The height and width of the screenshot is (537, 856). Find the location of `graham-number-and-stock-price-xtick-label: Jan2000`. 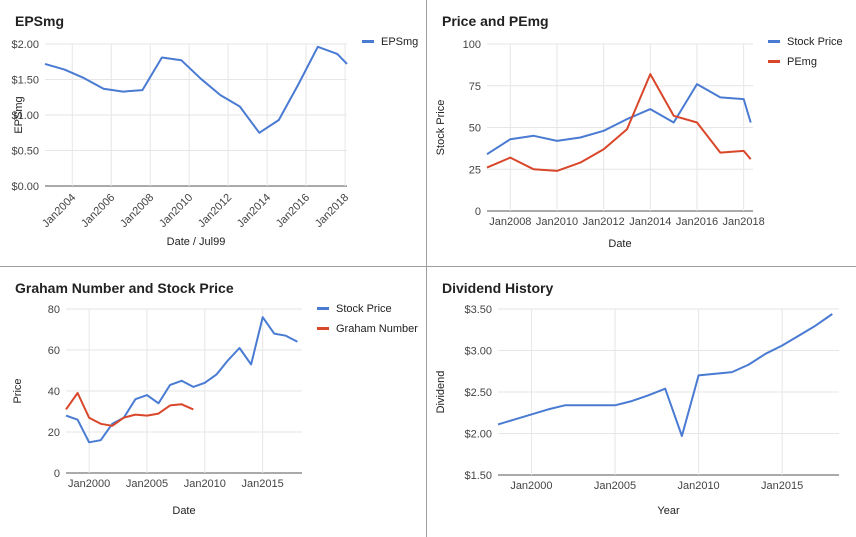

graham-number-and-stock-price-xtick-label: Jan2000 is located at coordinates (89, 484).